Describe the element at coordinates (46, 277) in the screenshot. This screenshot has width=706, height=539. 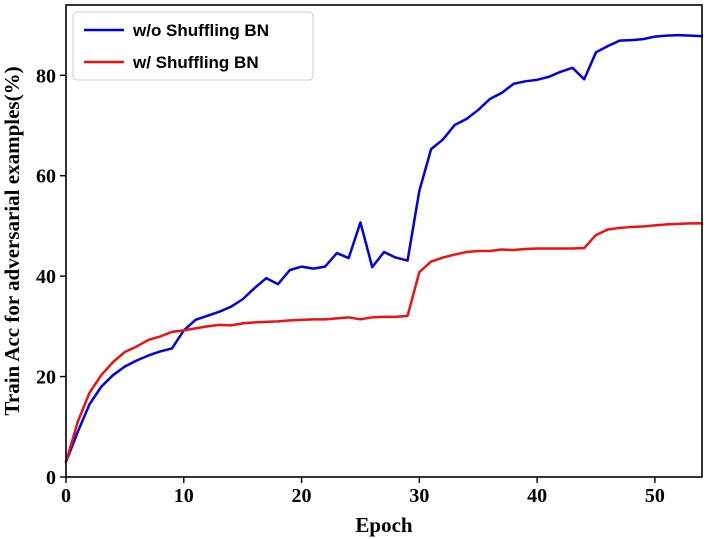
I see `y-tick-label: 40` at that location.